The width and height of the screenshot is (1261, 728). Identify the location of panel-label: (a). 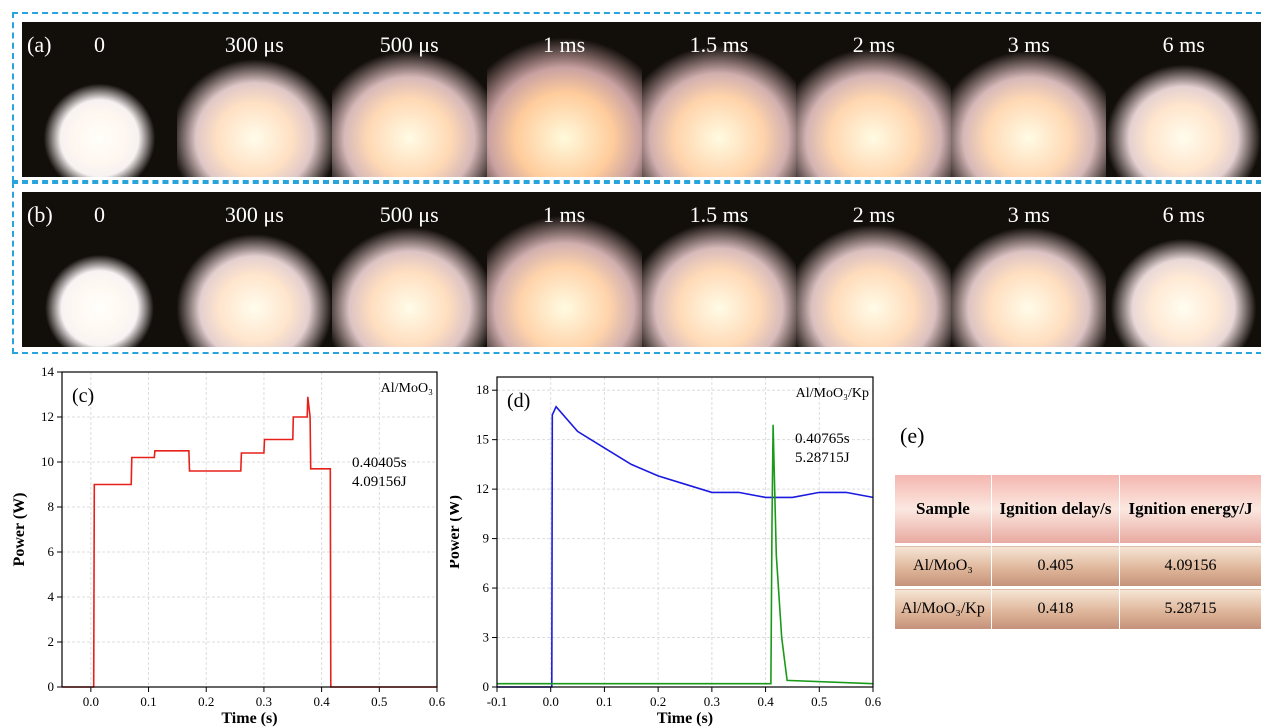
(39, 44).